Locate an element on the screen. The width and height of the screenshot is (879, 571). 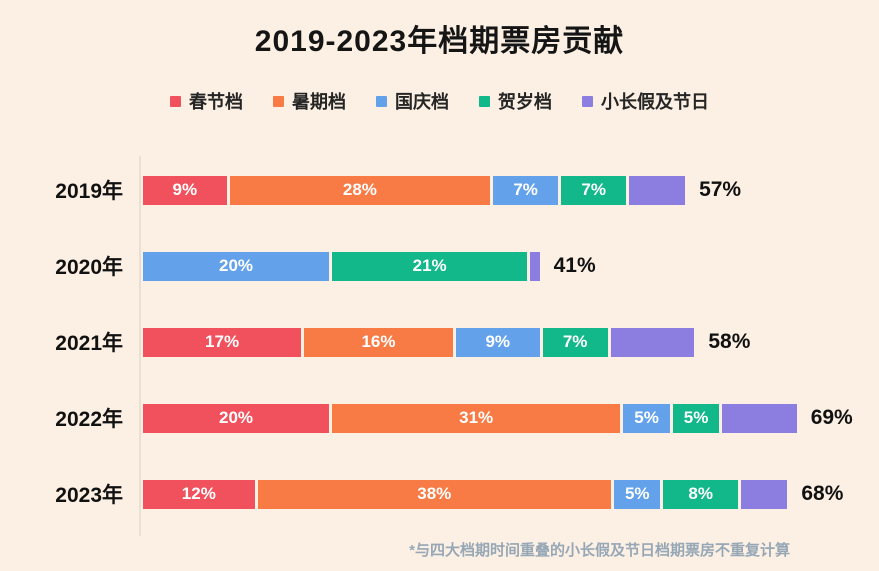
bar-segment-春节档: 9% is located at coordinates (185, 190).